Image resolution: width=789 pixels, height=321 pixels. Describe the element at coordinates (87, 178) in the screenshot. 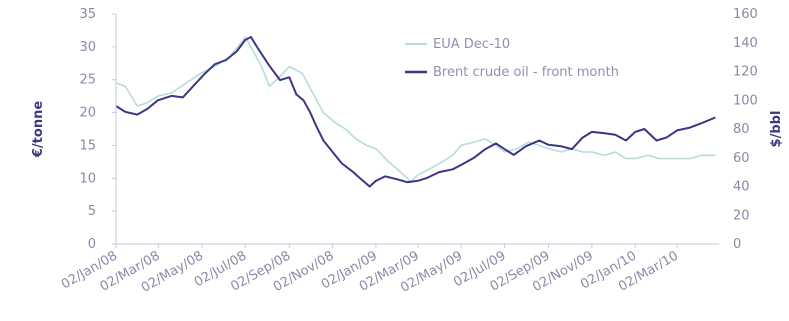

I see `left-tick-label: 10` at that location.